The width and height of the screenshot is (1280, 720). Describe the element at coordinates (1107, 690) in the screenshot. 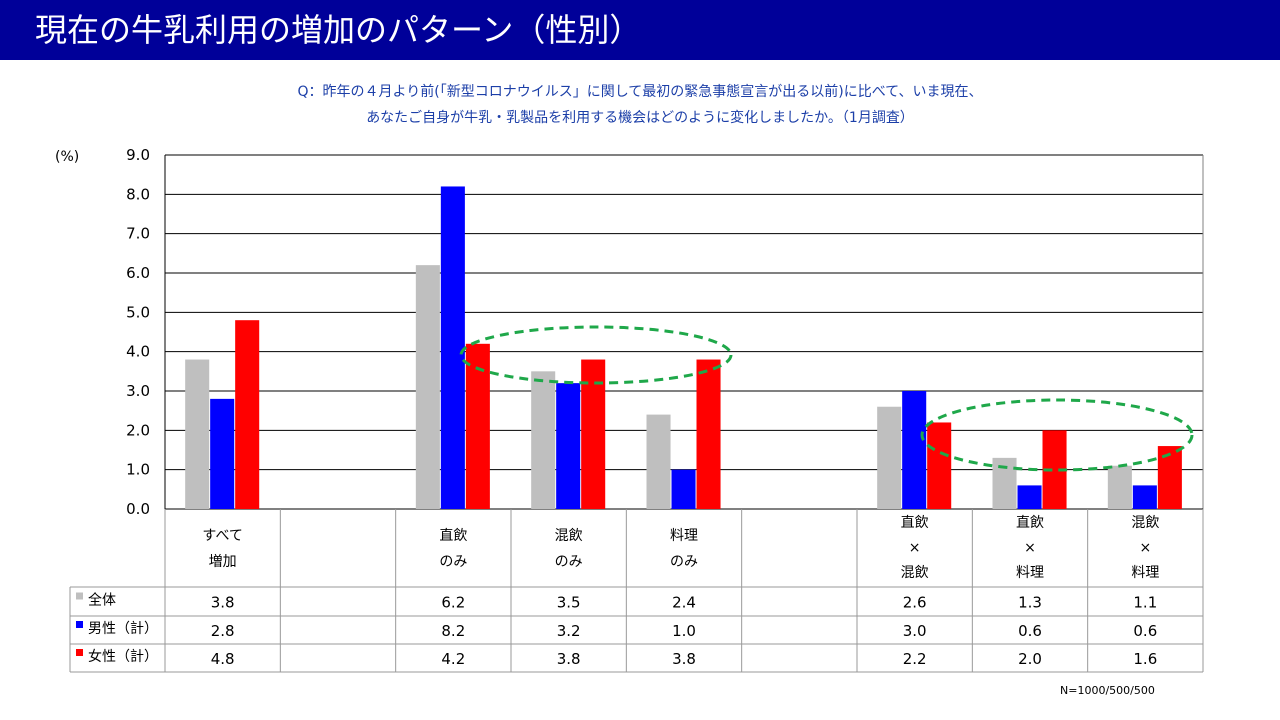

I see `sample-size-note: N=1000/500/500` at that location.